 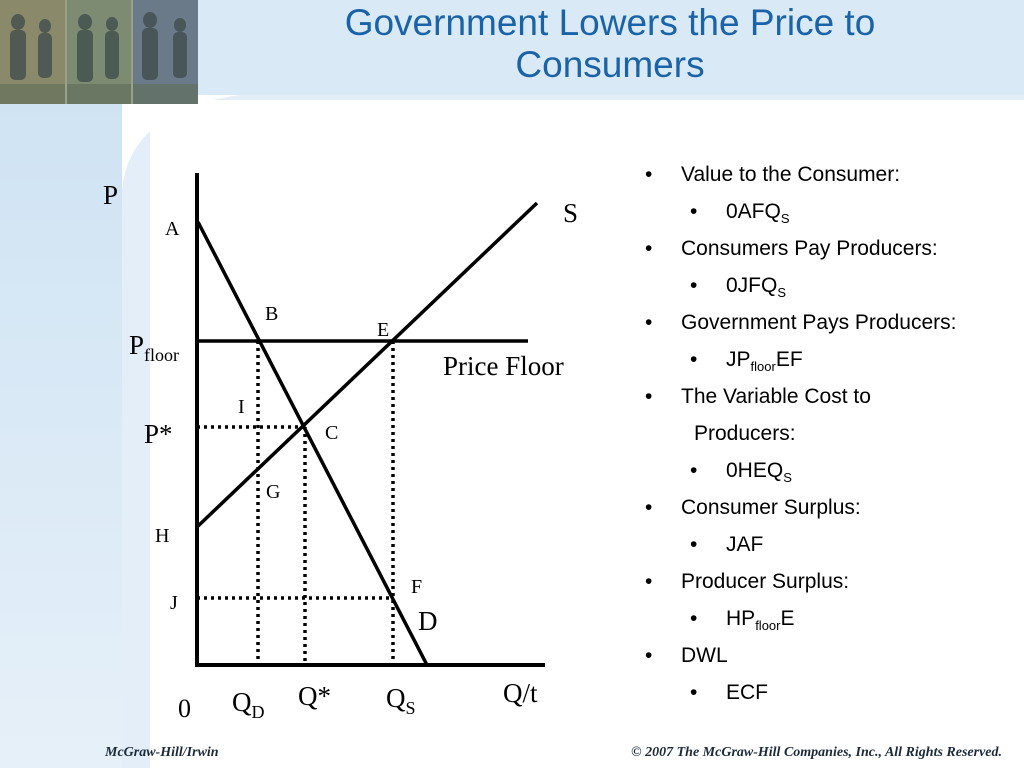 What do you see at coordinates (162, 752) in the screenshot?
I see `footer-publisher: McGraw-Hill/Irwin` at bounding box center [162, 752].